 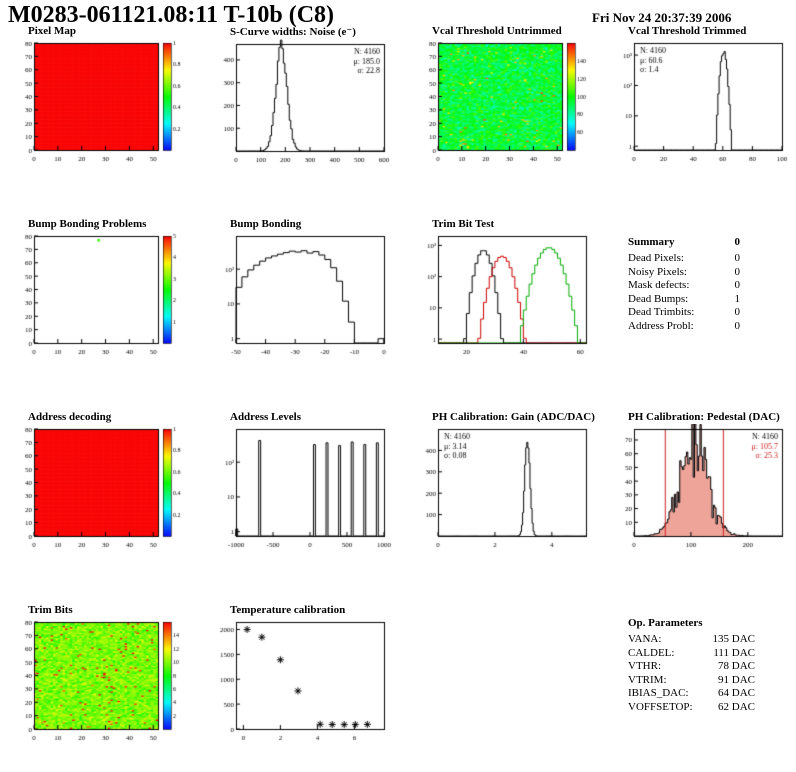 I want to click on summary-row: Dead Bumps: 1, so click(x=684, y=298).